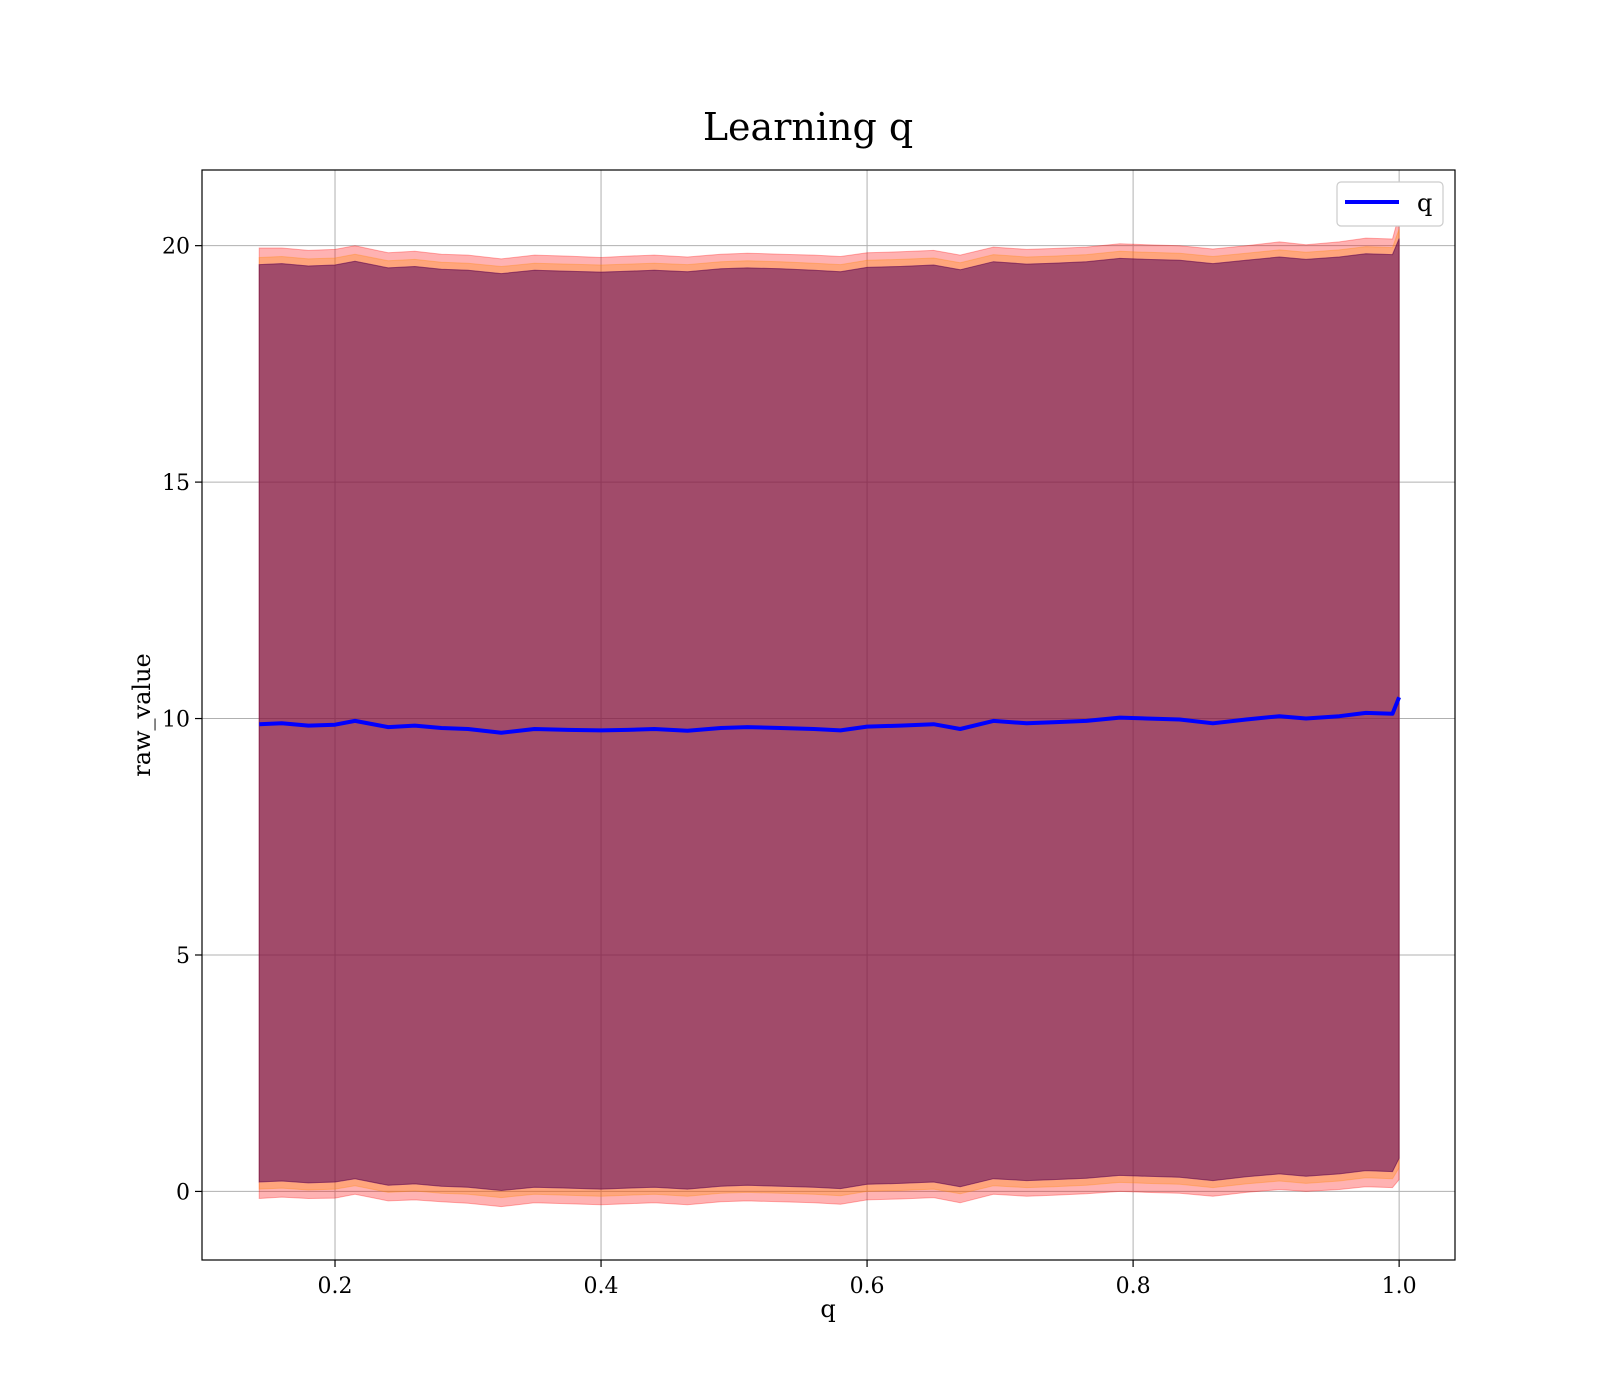 The image size is (1600, 1400). I want to click on x-tick-label: 0.6, so click(867, 1286).